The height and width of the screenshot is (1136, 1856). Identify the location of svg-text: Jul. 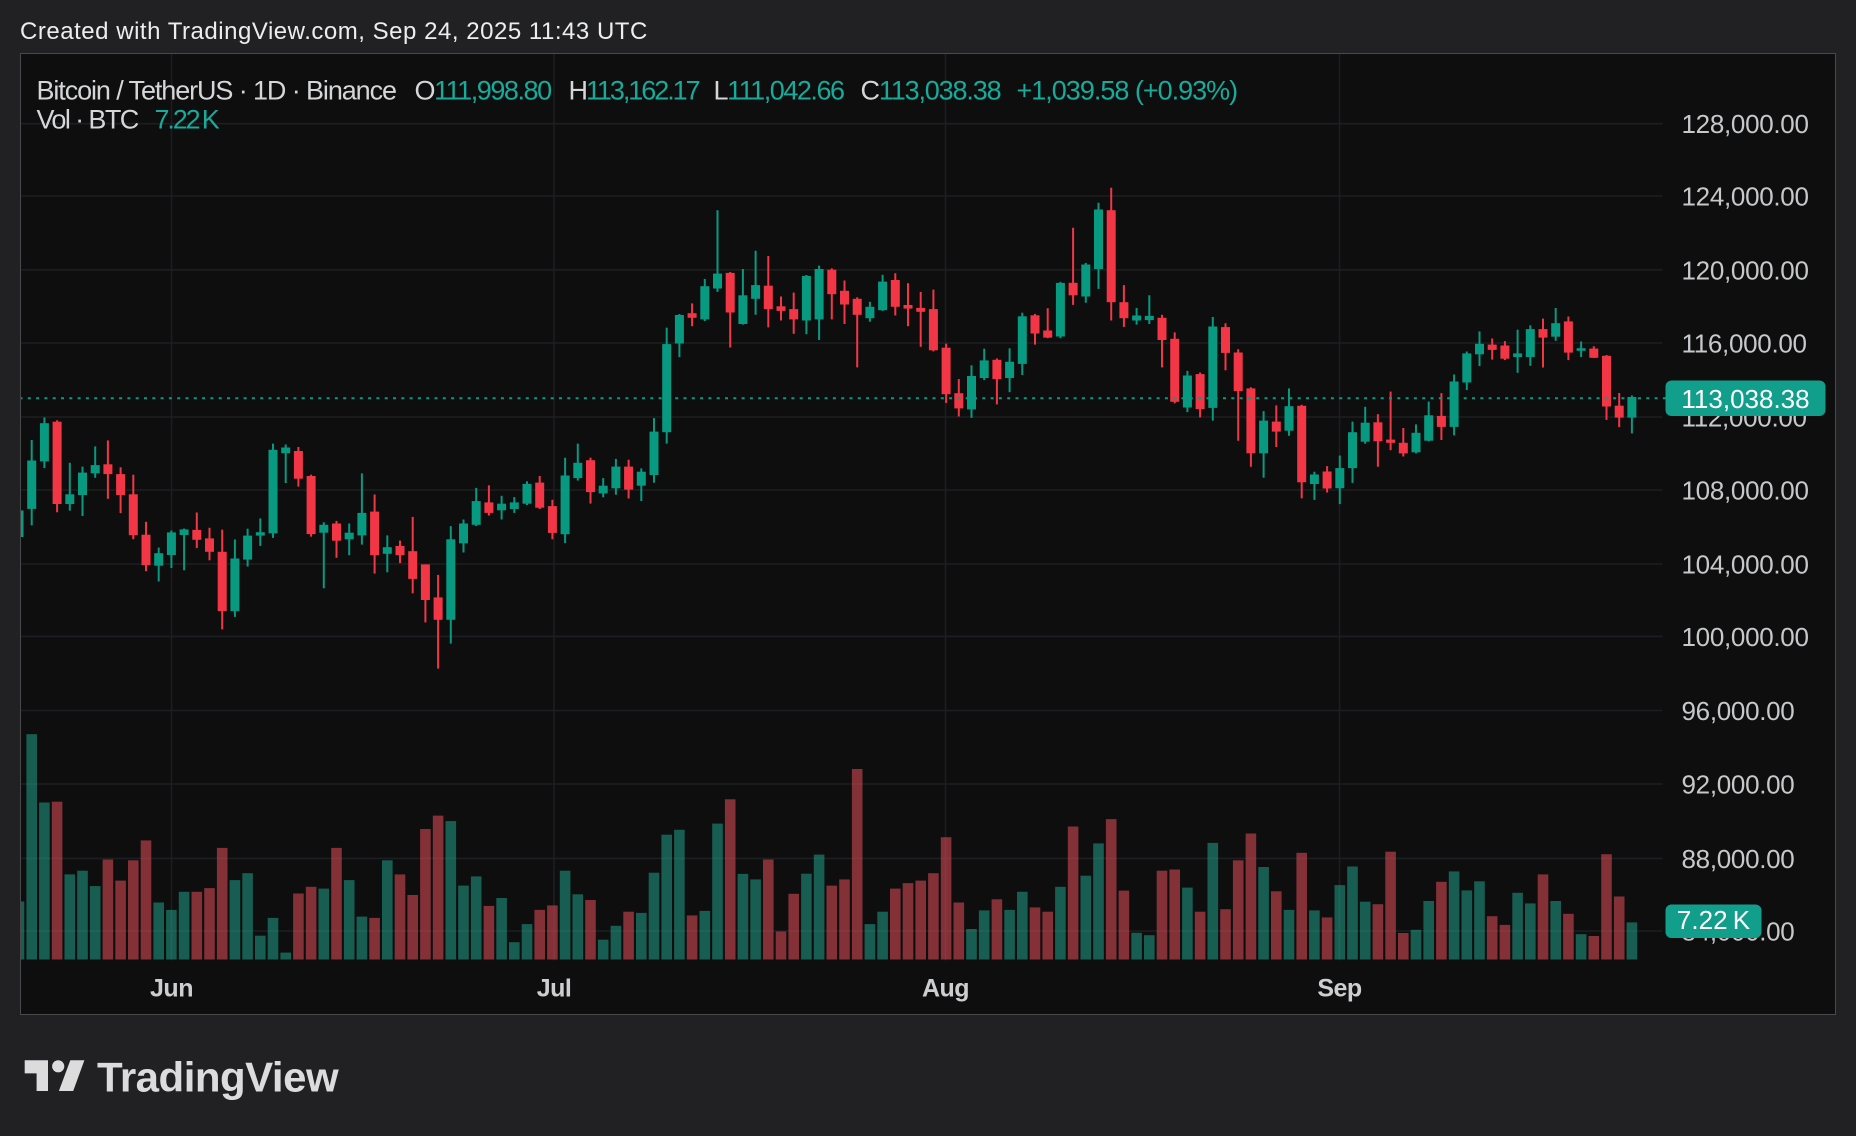
(554, 989).